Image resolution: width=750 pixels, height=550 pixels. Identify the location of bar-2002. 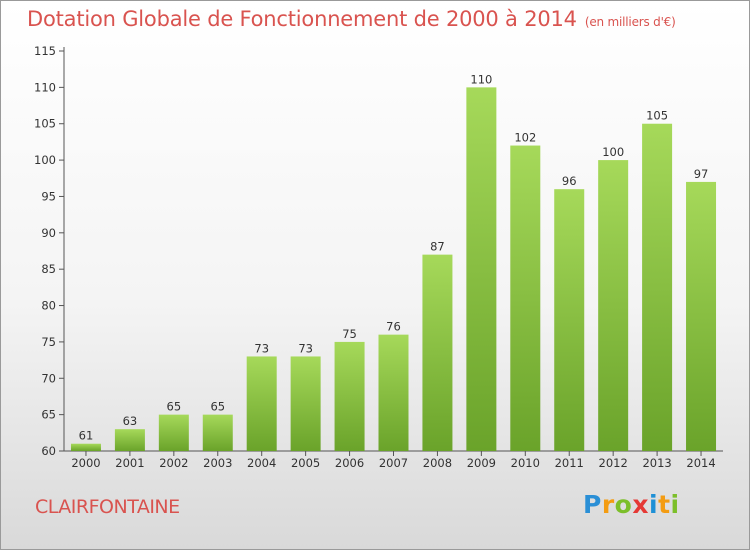
(173, 432).